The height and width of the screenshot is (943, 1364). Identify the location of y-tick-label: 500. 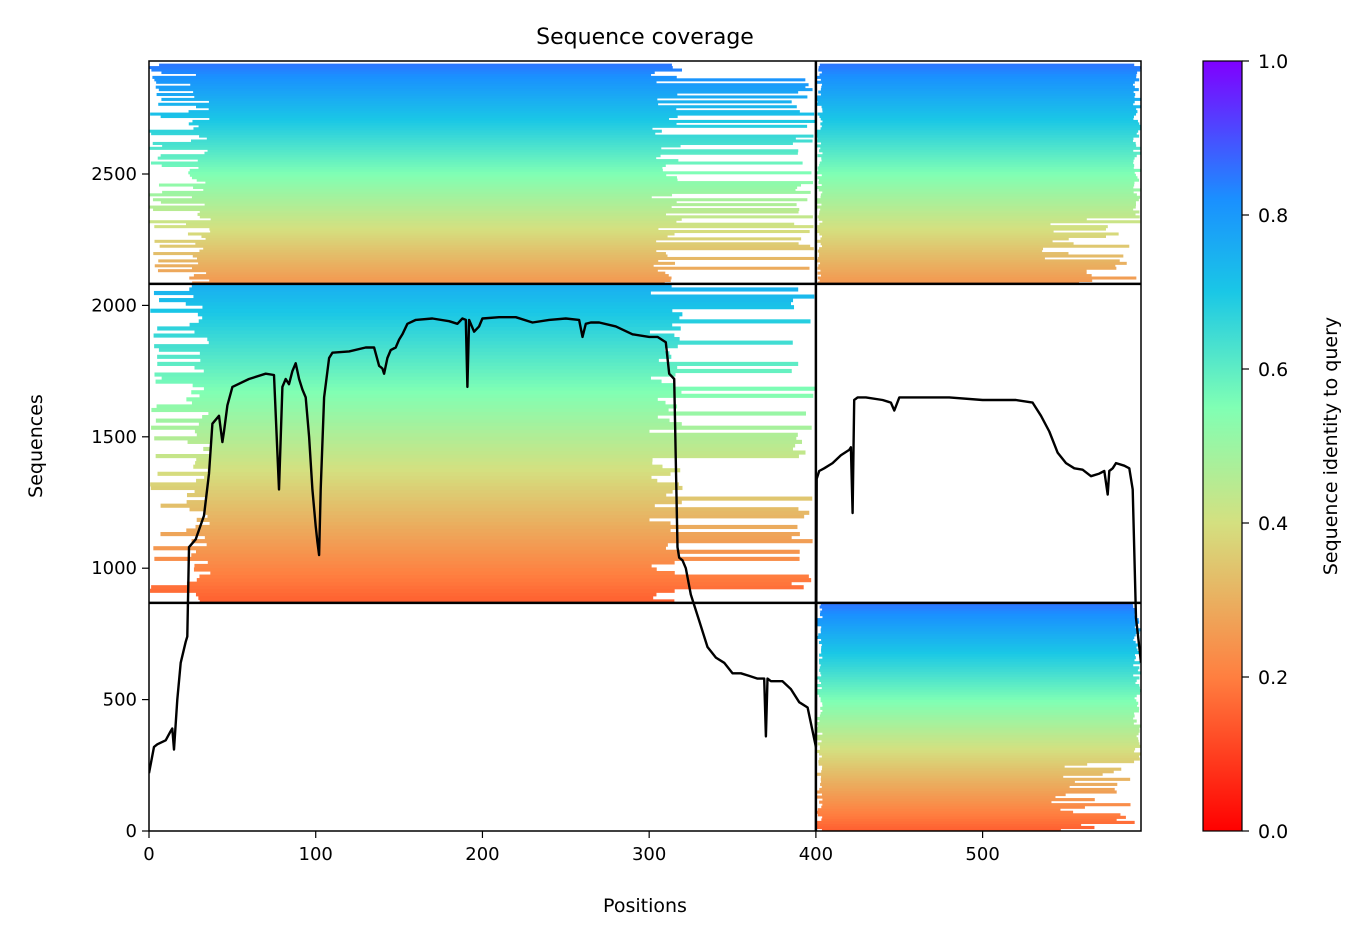
(120, 700).